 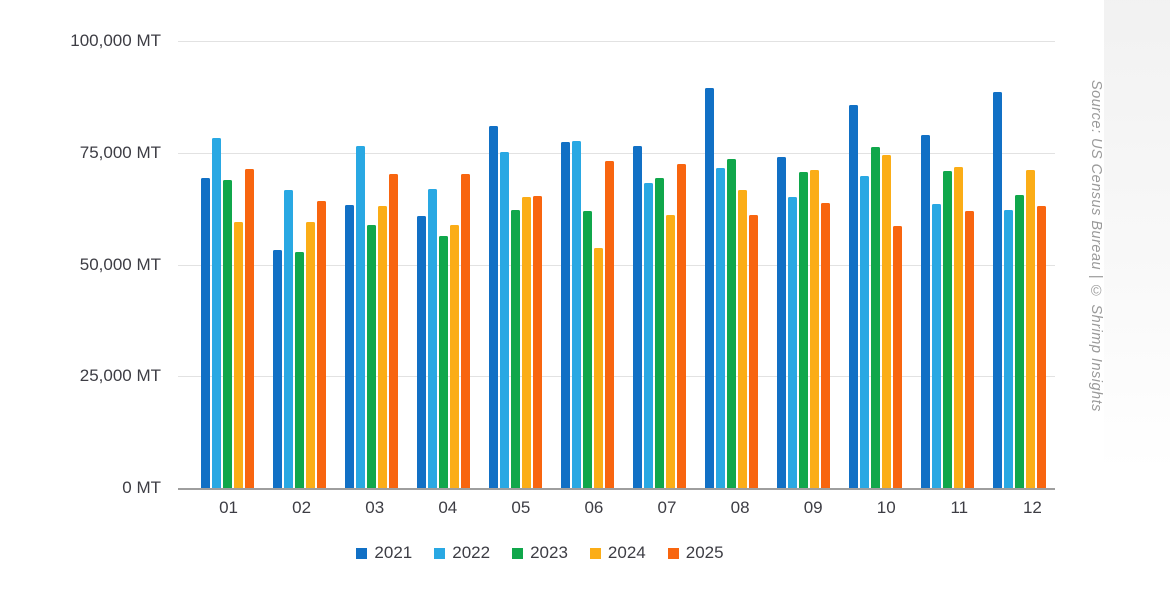 What do you see at coordinates (521, 507) in the screenshot?
I see `x-axis-label-05: 05` at bounding box center [521, 507].